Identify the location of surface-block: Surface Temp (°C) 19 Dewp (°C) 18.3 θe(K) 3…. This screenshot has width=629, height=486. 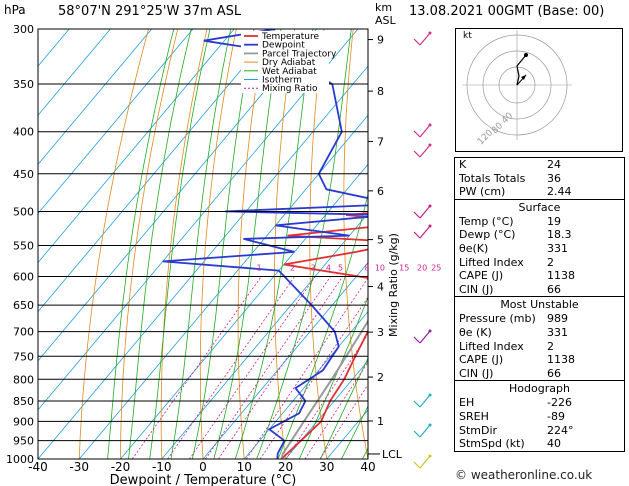
(539, 247).